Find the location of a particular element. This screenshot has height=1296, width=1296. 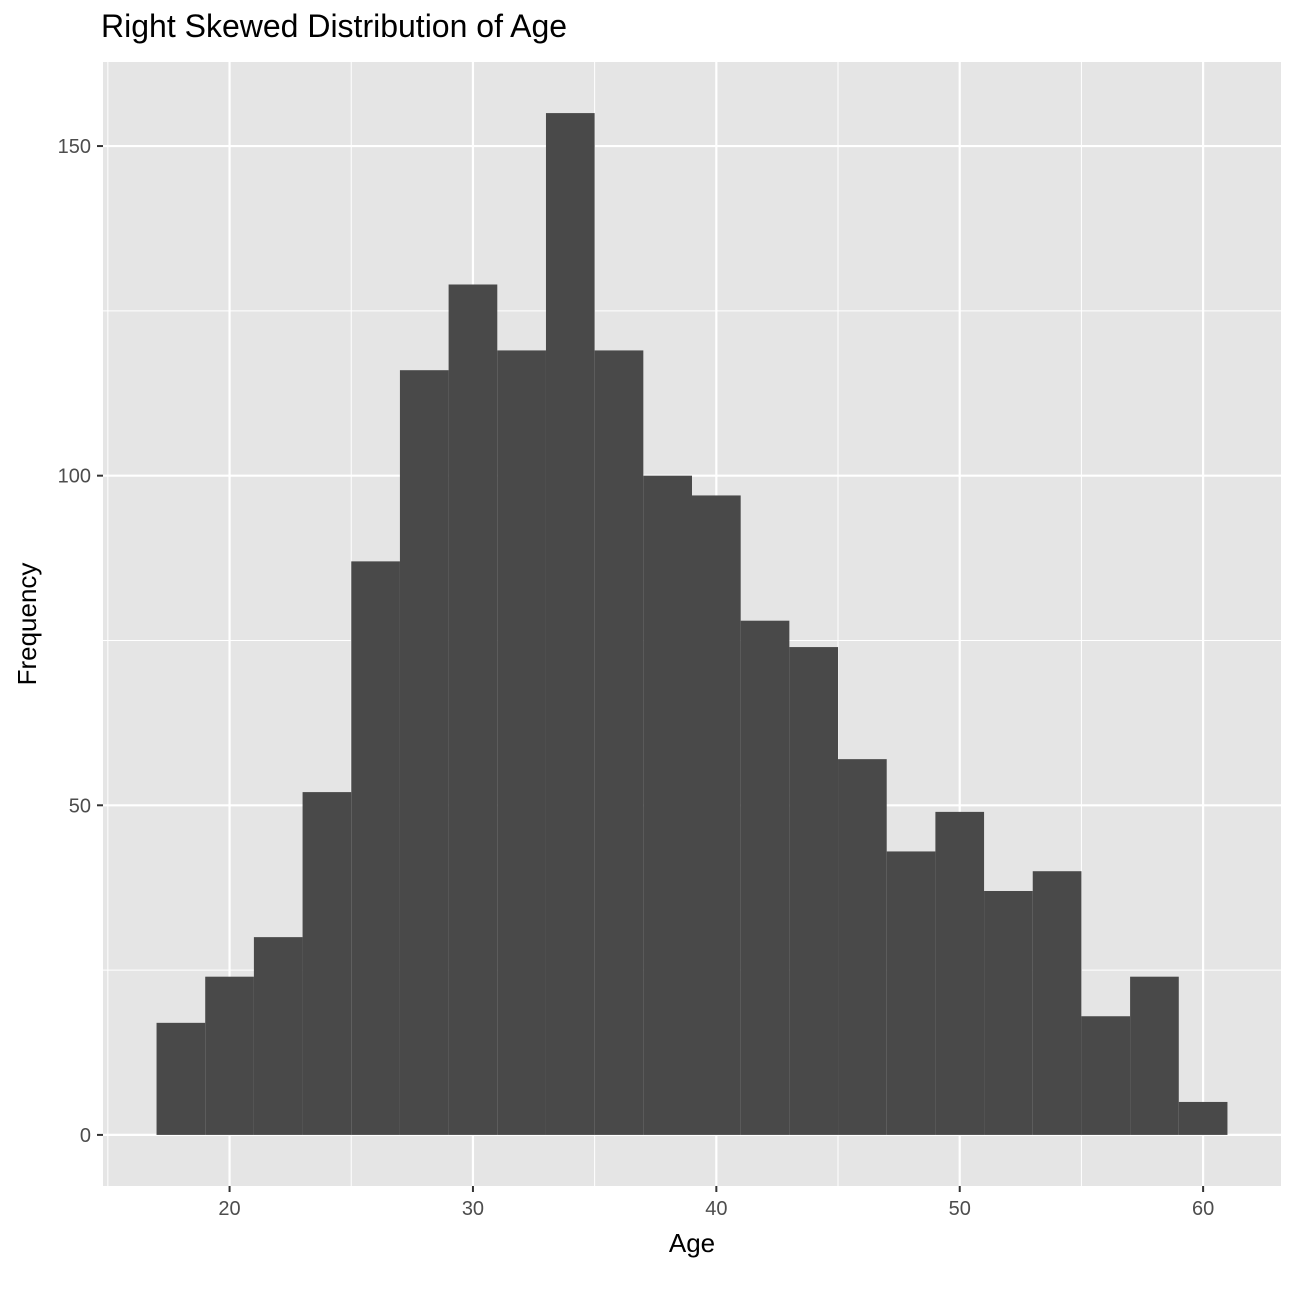

x-tick-label: 60 is located at coordinates (1203, 1209).